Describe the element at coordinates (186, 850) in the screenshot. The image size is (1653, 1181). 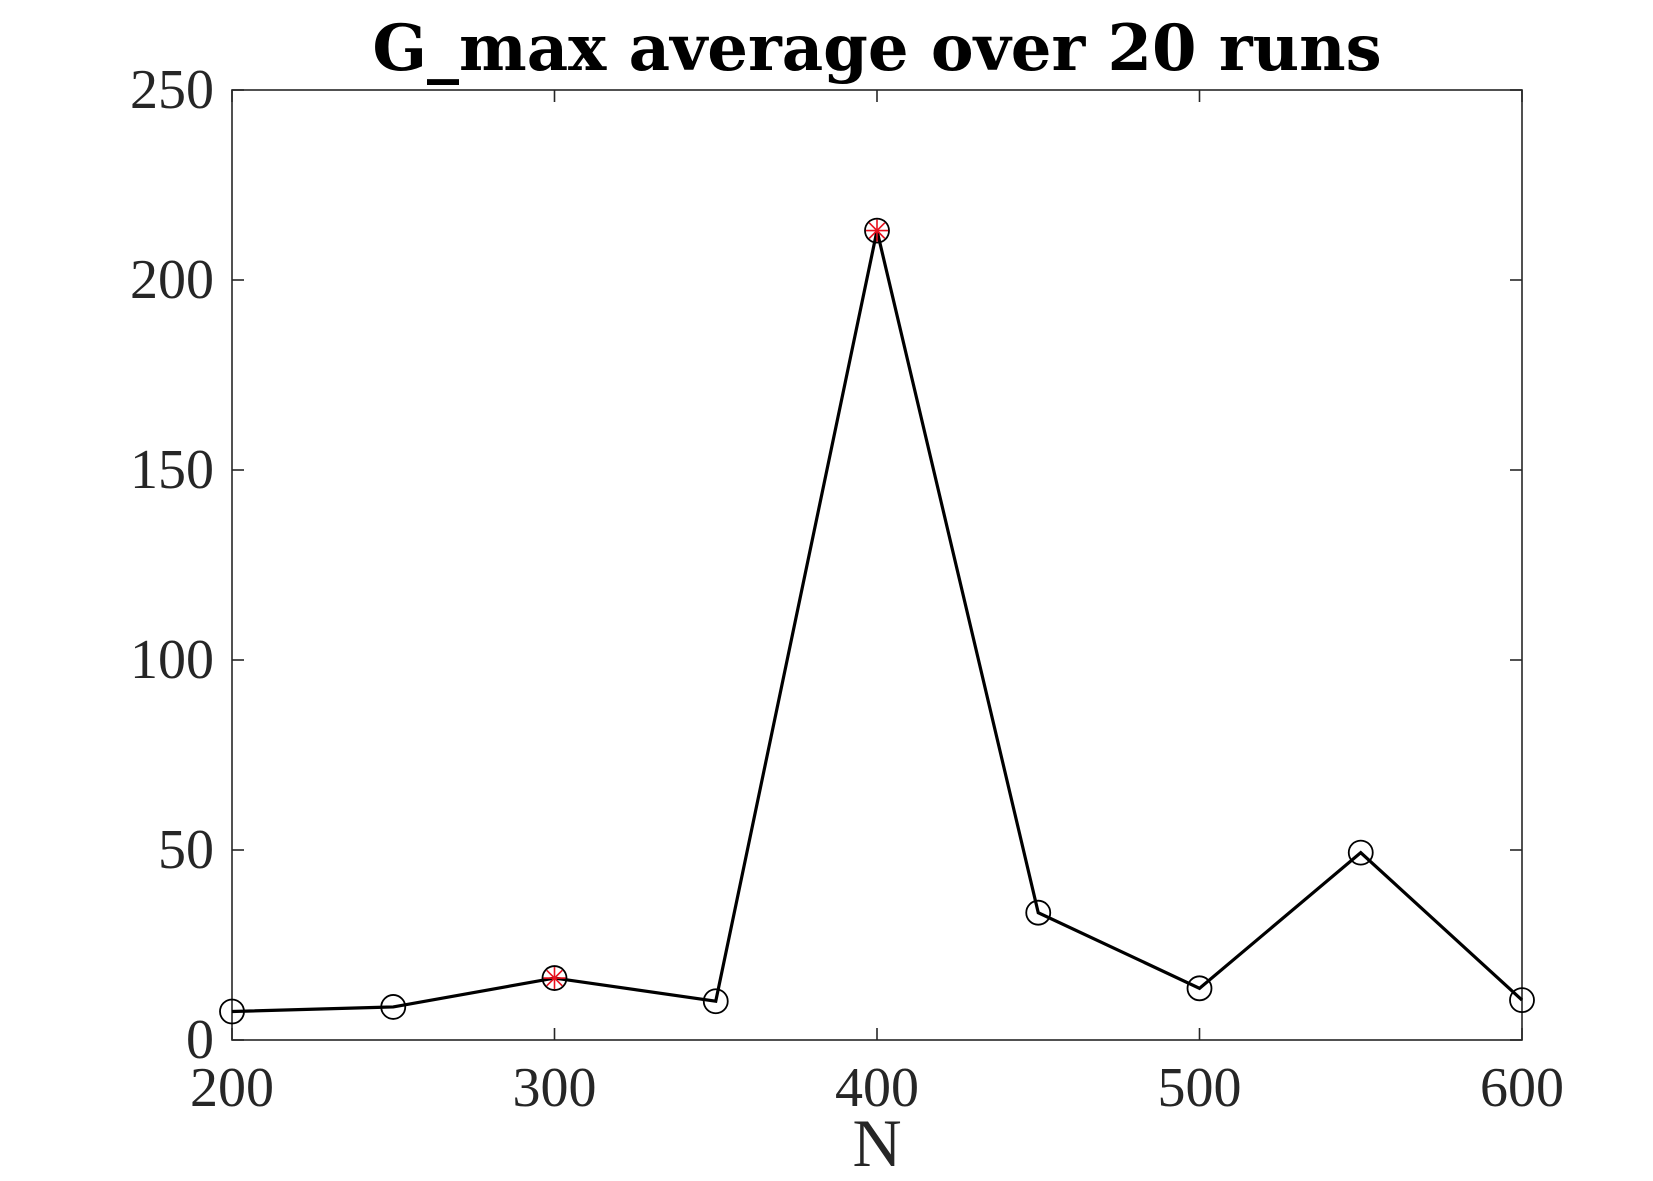
I see `y-tick-label: 50` at that location.